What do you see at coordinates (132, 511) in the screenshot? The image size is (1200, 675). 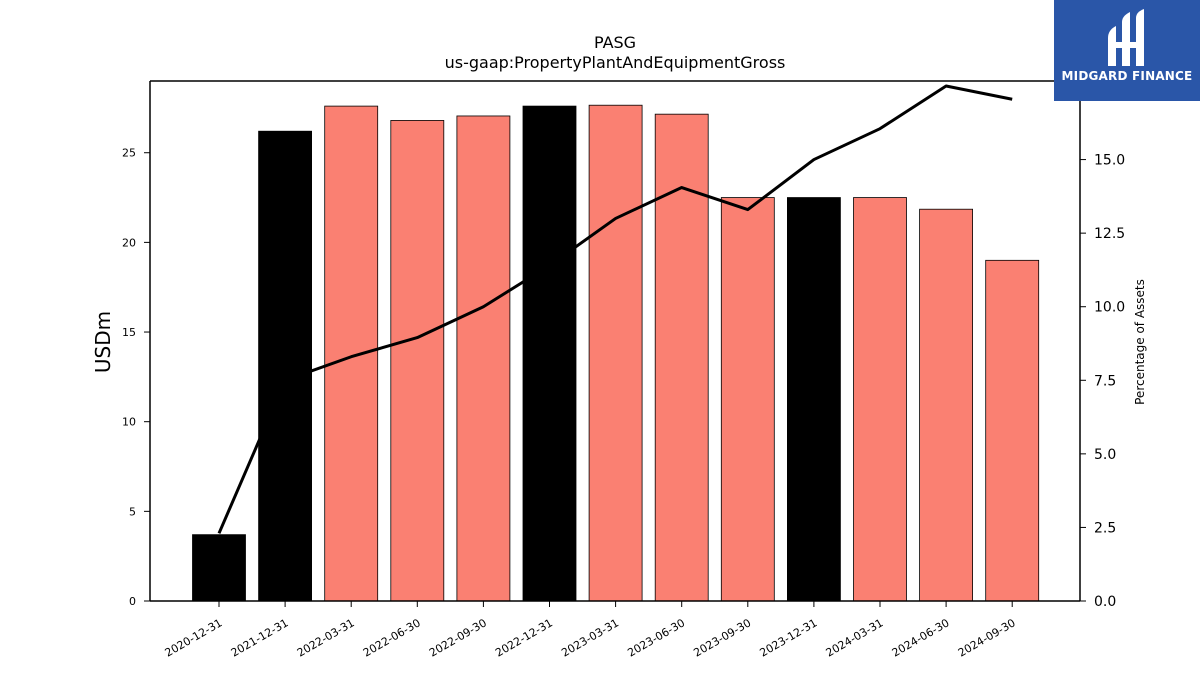 I see `y-tick-label: 5` at bounding box center [132, 511].